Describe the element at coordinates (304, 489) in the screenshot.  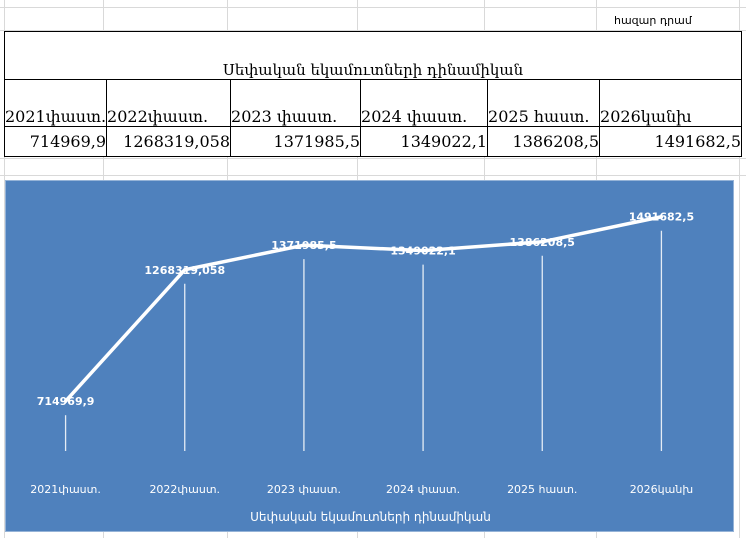
I see `x-tick-label: 2023 փաստ.` at that location.